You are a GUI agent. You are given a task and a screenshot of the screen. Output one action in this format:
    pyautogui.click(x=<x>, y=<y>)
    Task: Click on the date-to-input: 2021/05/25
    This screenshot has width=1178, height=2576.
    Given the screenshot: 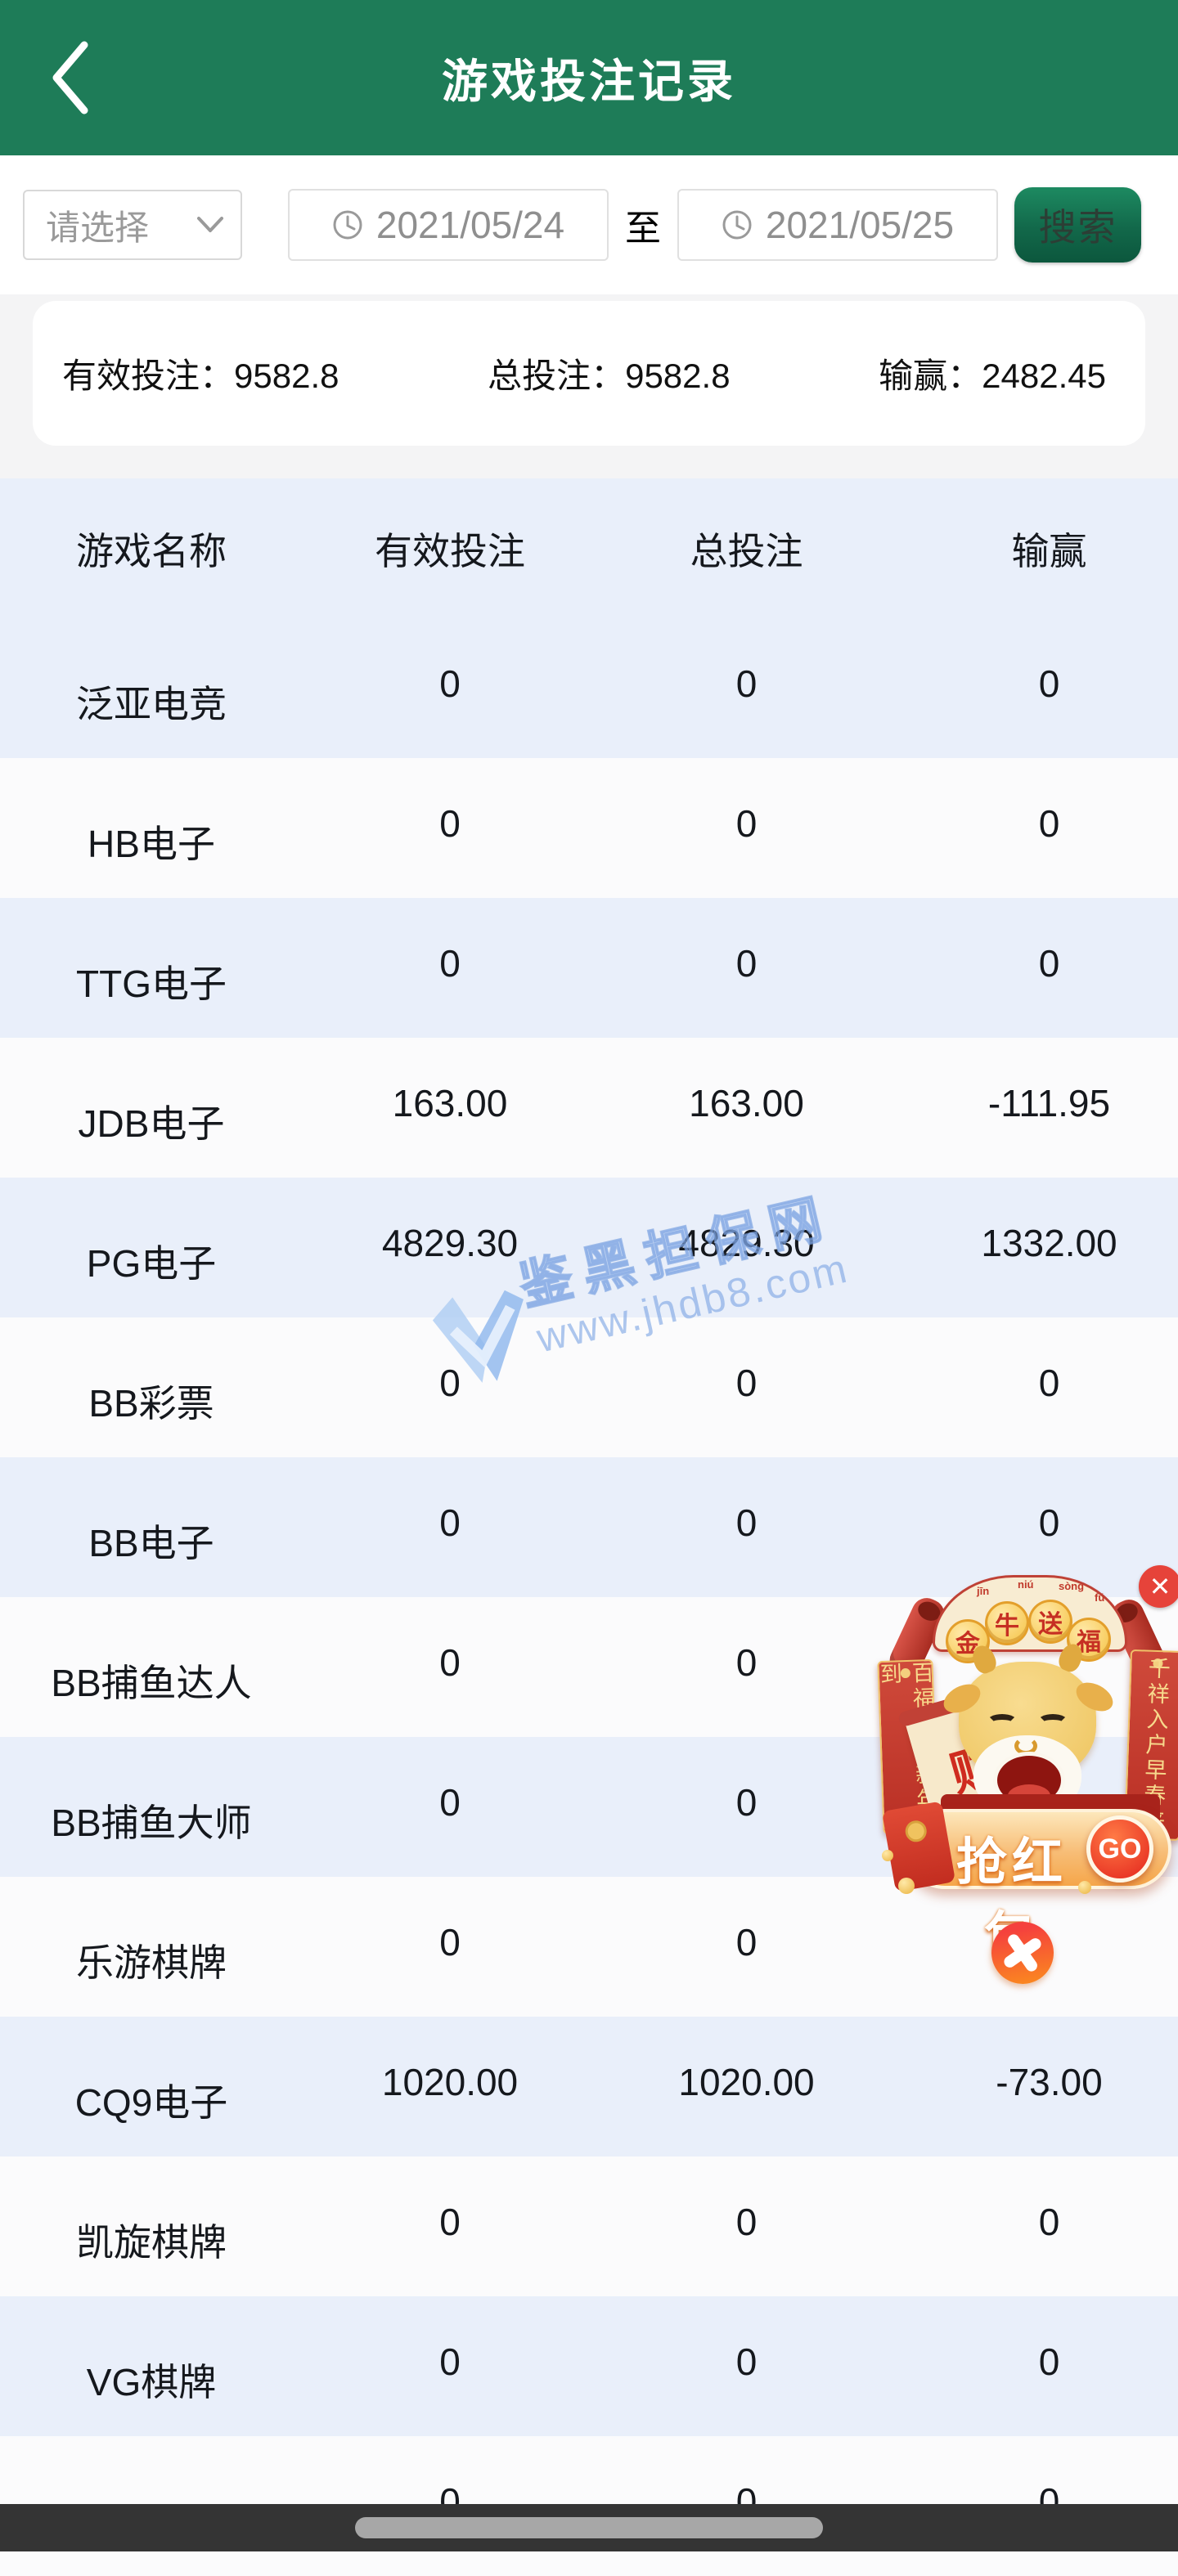 What is the action you would take?
    pyautogui.click(x=837, y=225)
    